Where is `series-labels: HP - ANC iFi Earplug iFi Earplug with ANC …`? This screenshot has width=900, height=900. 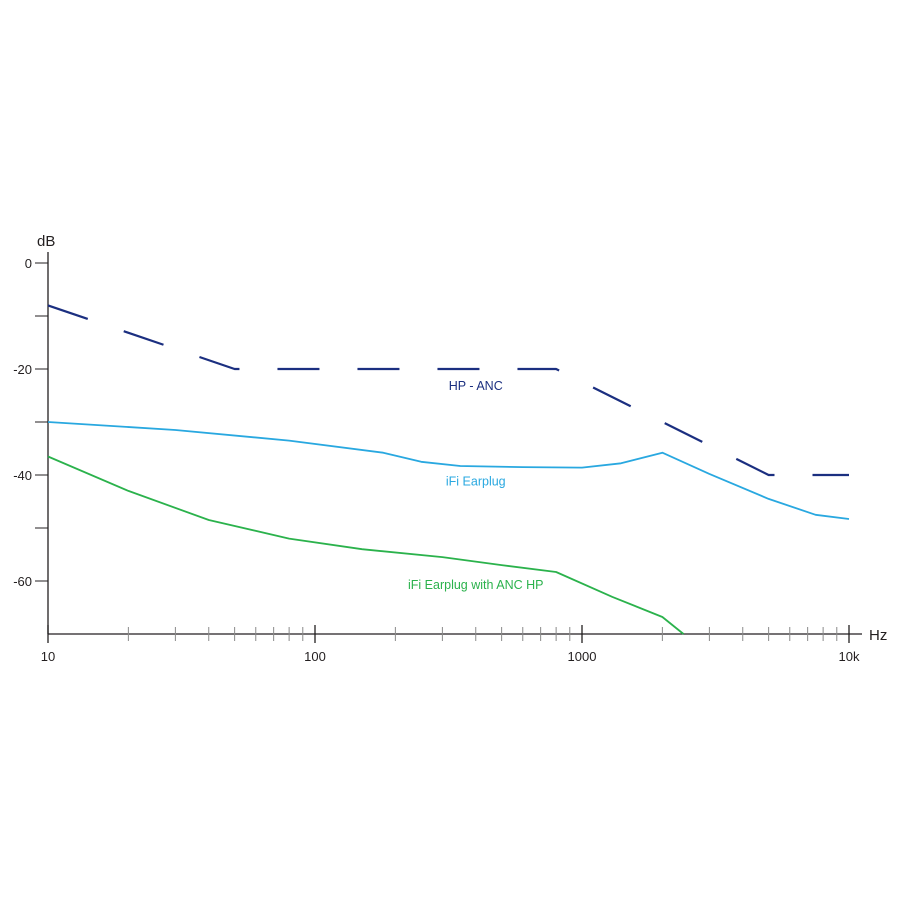 series-labels: HP - ANC iFi Earplug iFi Earplug with ANC … is located at coordinates (475, 485).